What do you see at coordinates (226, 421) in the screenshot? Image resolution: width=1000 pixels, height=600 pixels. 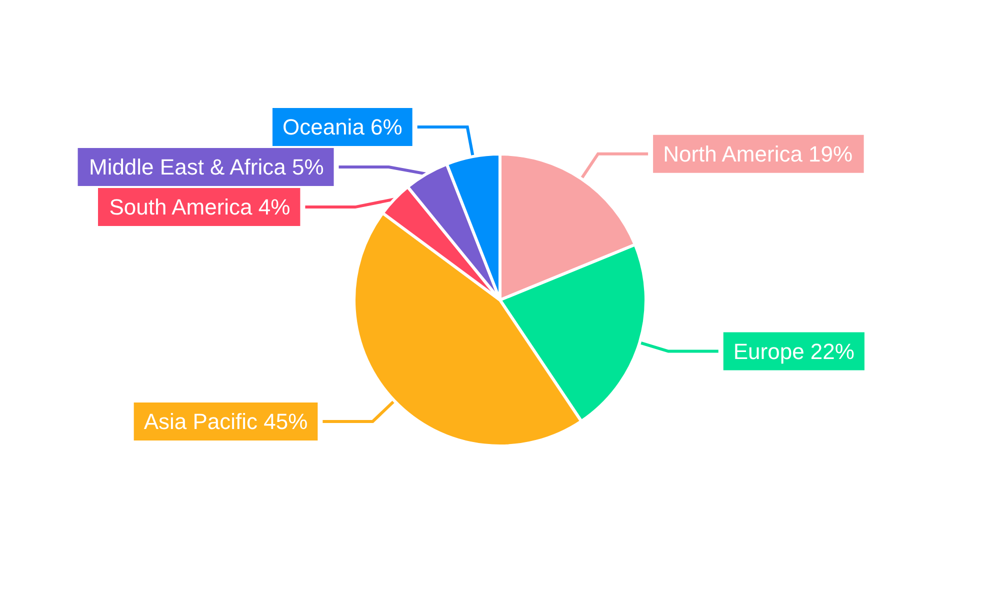 I see `slice-label: Asia Pacific 45%` at bounding box center [226, 421].